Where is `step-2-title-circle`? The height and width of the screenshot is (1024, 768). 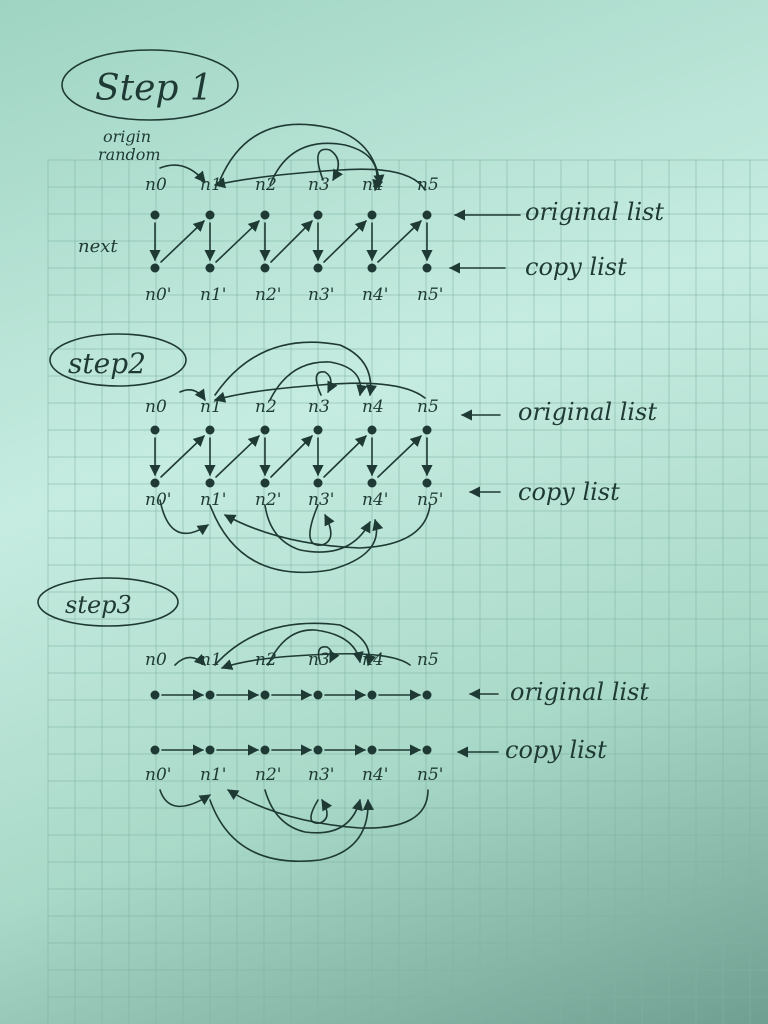 step-2-title-circle is located at coordinates (118, 360).